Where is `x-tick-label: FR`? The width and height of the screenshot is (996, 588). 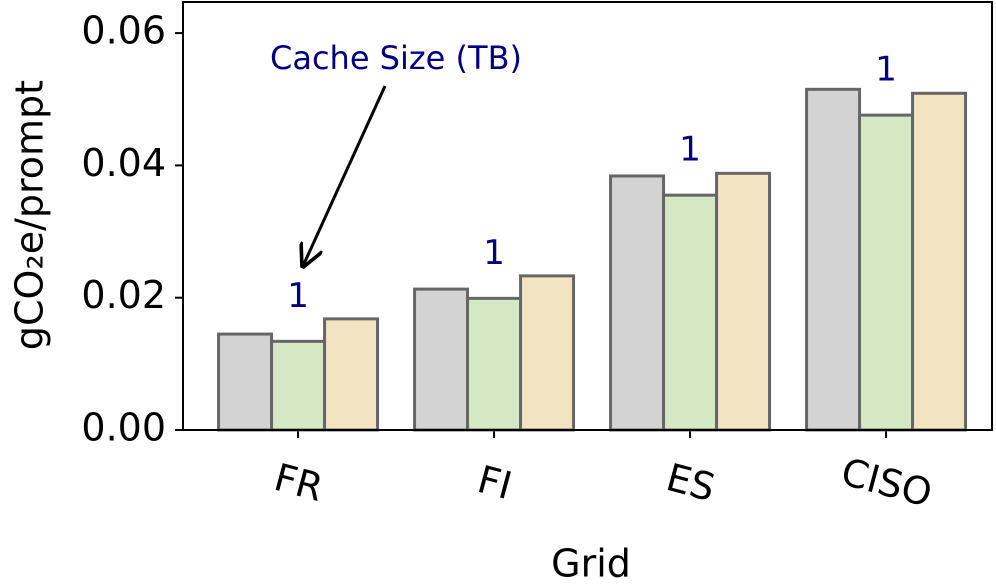 x-tick-label: FR is located at coordinates (299, 482).